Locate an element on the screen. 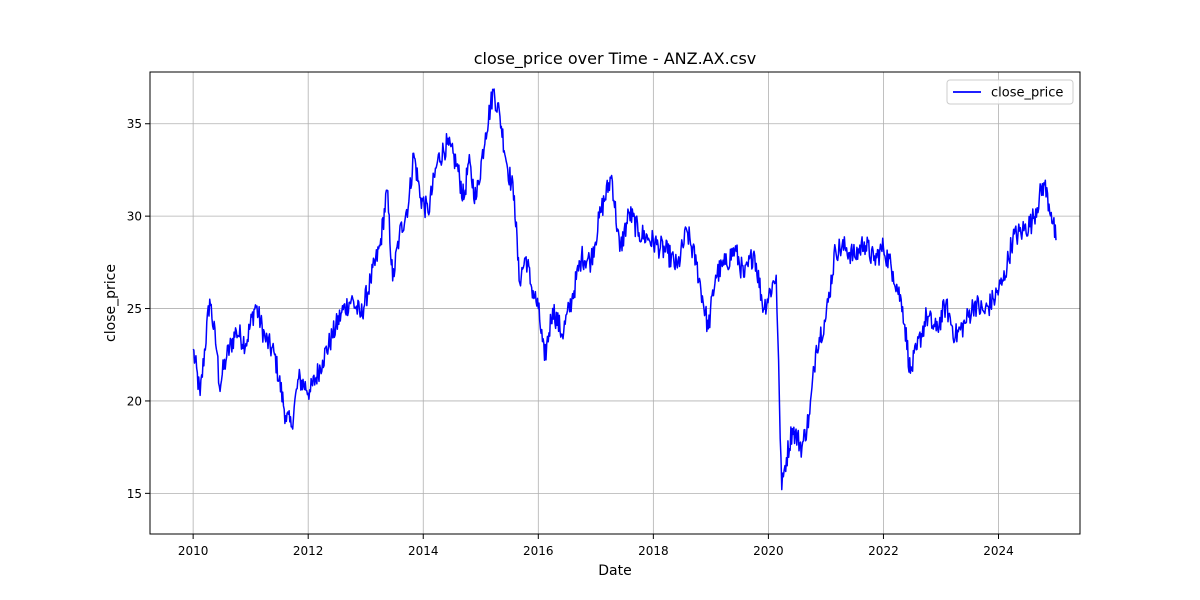  y-axis-label: close_price is located at coordinates (111, 303).